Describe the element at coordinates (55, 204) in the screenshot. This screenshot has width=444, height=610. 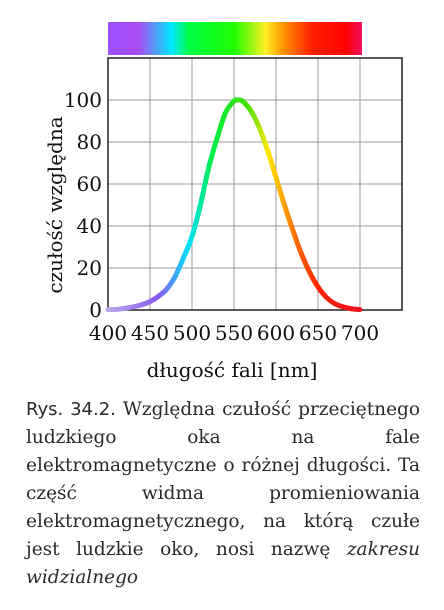
I see `y-axis-label: czułość względna` at that location.